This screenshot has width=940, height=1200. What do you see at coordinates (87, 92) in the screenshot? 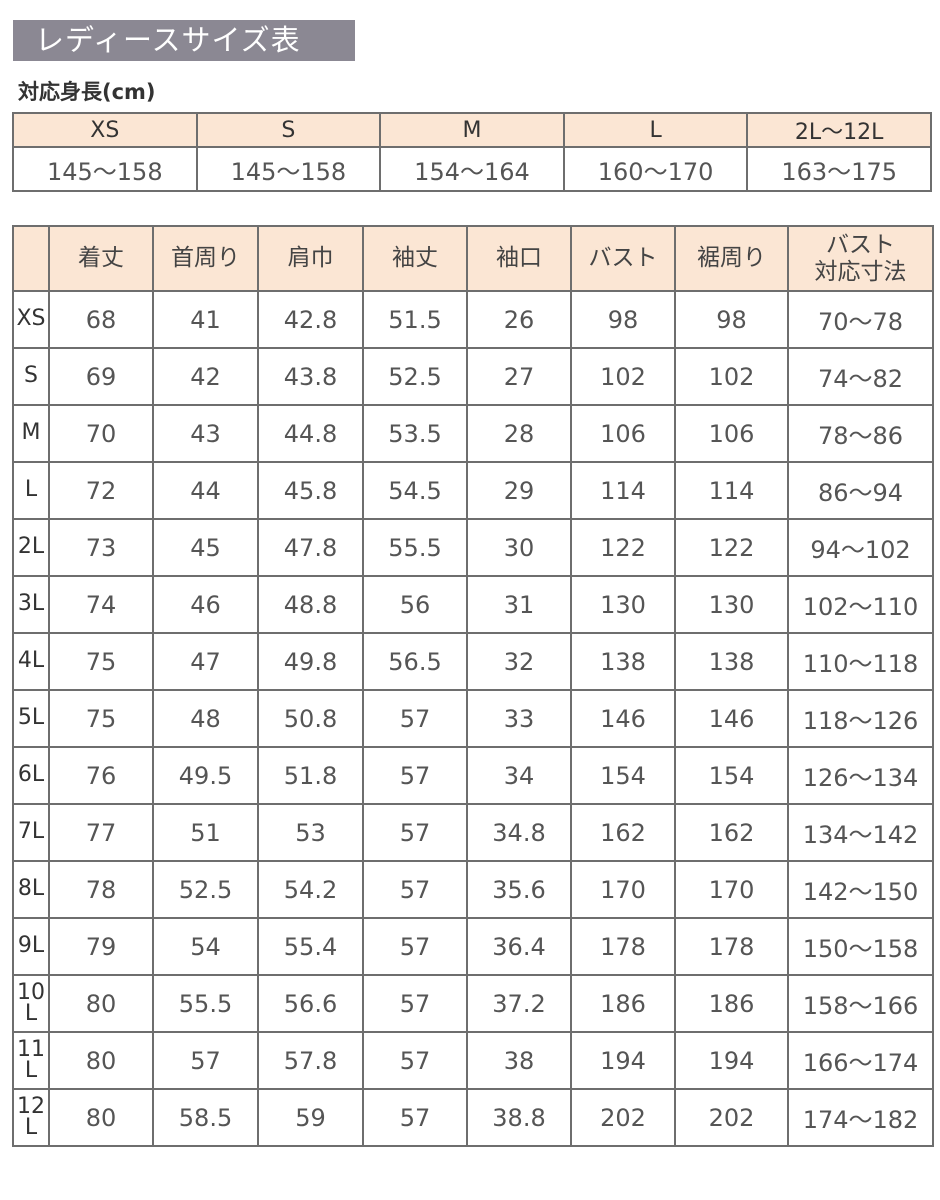
I see `height-label: 対応身長(cm)` at bounding box center [87, 92].